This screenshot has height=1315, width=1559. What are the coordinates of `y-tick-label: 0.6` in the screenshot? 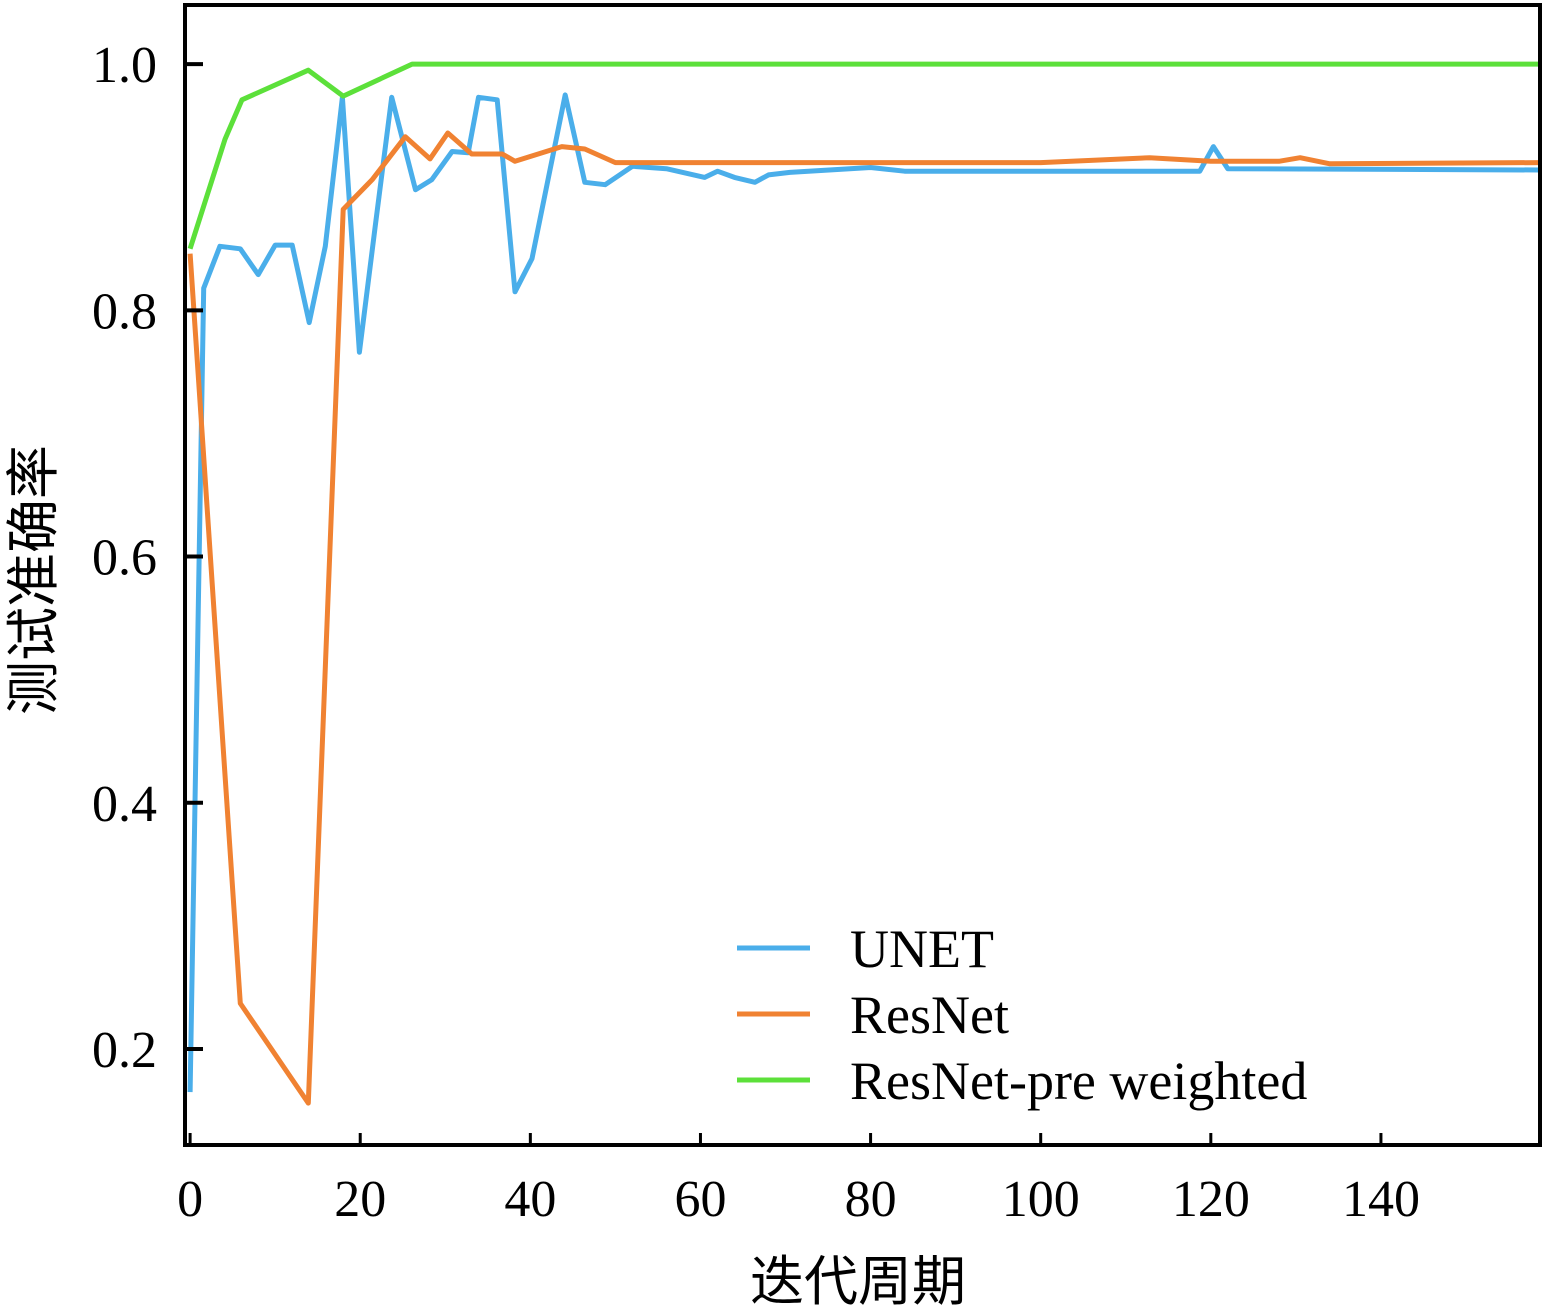 It's located at (124, 558).